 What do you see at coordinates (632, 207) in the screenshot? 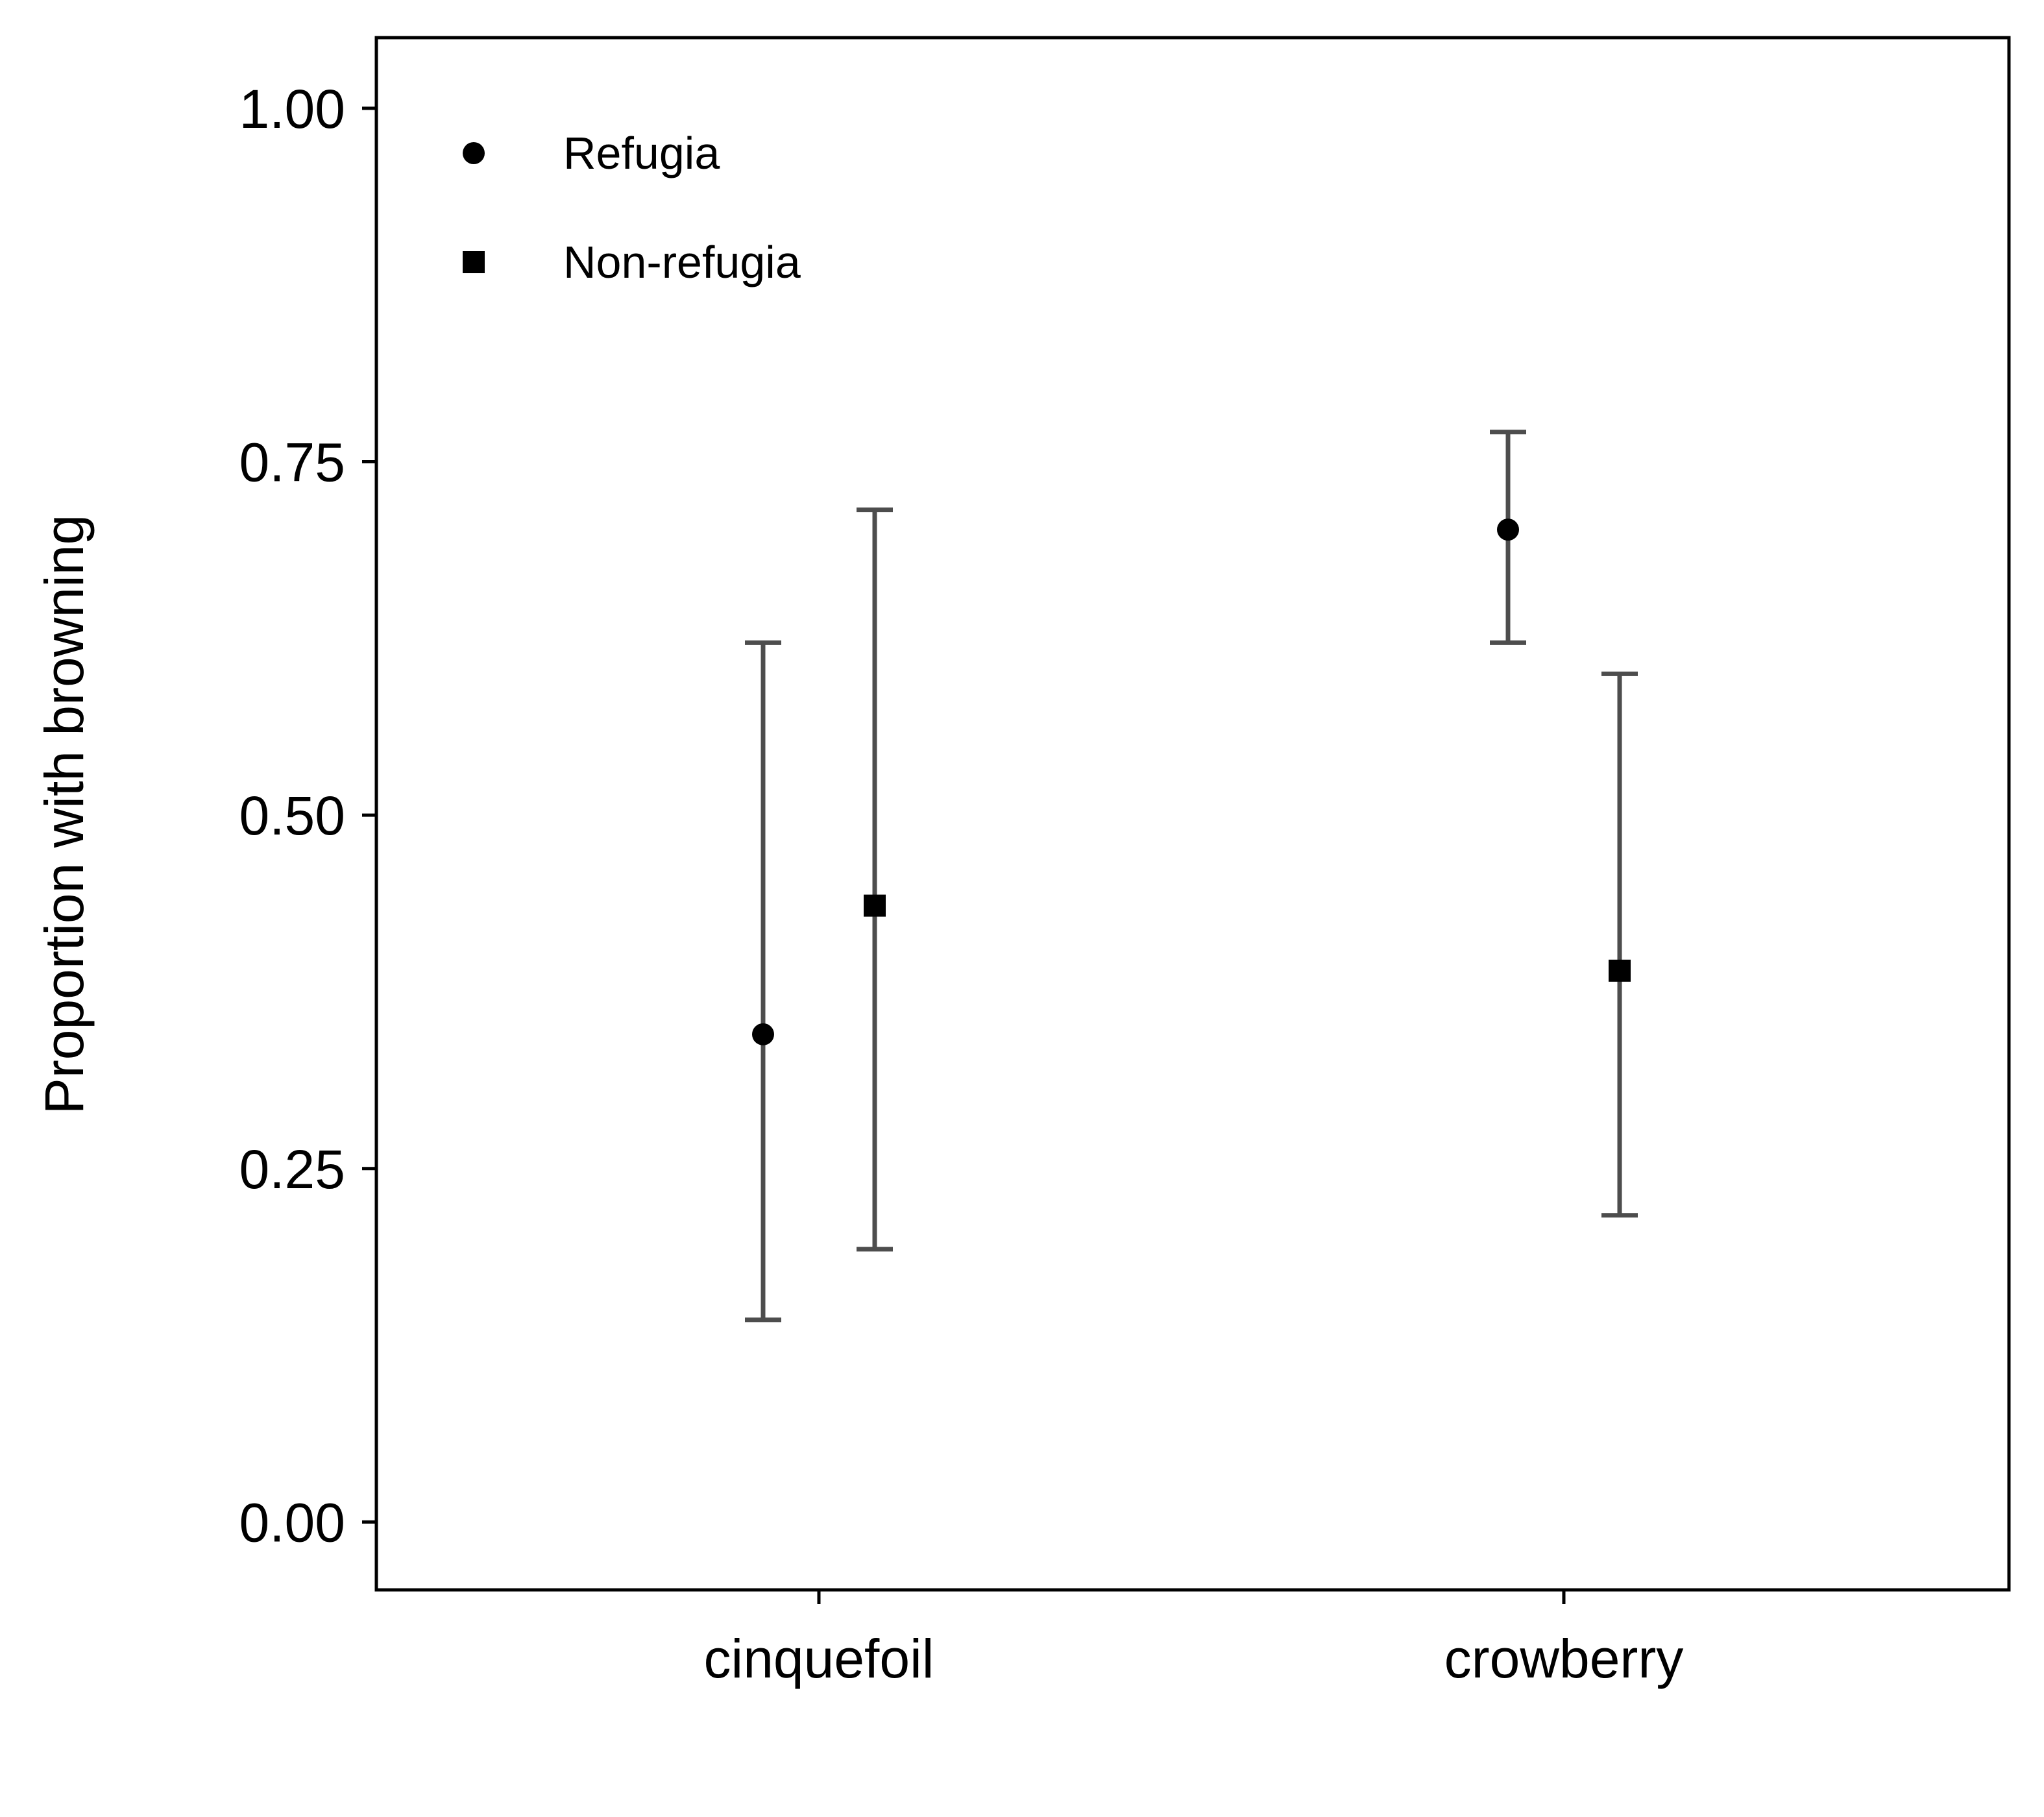
I see `legend: Refugia Non-refugia` at bounding box center [632, 207].